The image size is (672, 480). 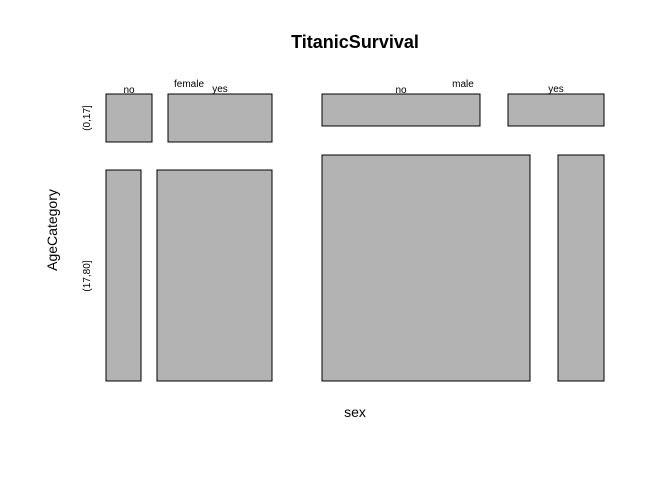 What do you see at coordinates (52, 230) in the screenshot?
I see `y-axis-label: AgeCategory` at bounding box center [52, 230].